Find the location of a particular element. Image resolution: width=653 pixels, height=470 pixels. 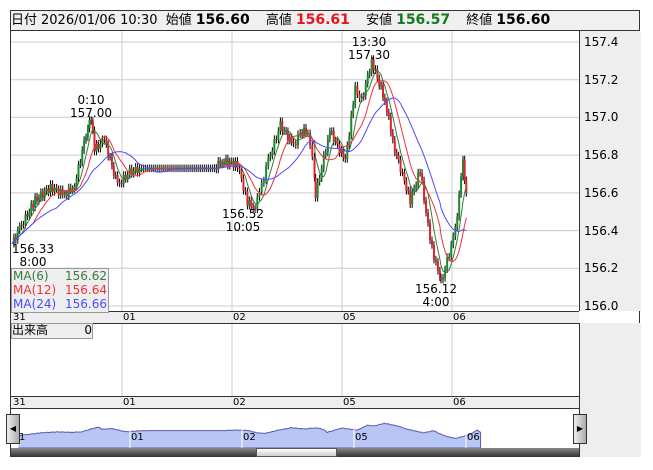

annotation-time: 10:05 is located at coordinates (243, 227).